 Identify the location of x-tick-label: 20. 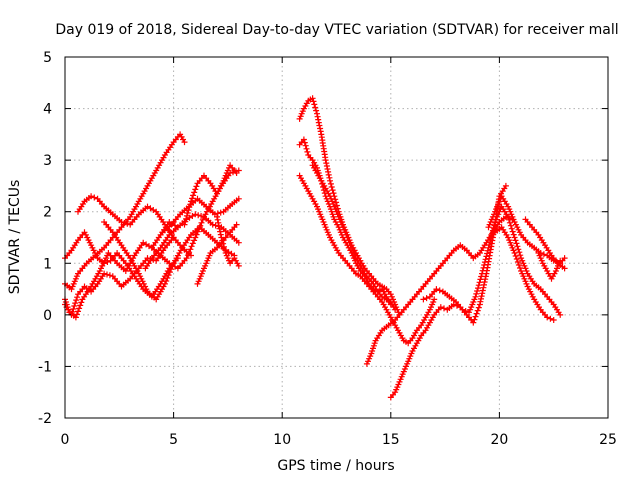
(499, 440).